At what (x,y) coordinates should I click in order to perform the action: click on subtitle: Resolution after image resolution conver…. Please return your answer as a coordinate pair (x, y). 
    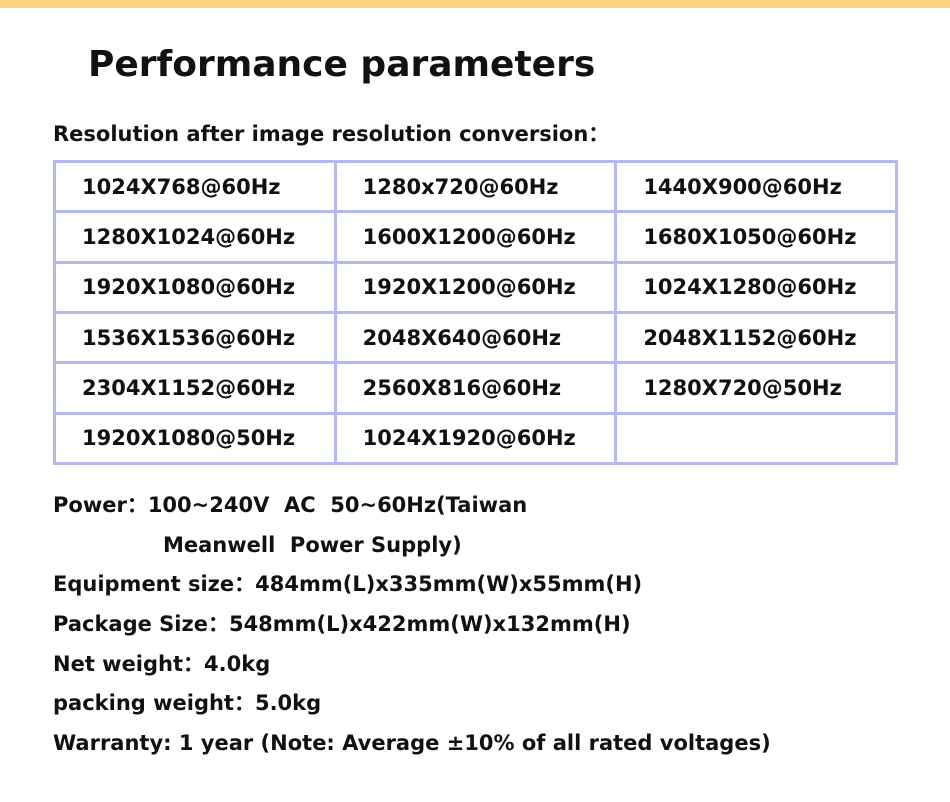
    Looking at the image, I should click on (331, 134).